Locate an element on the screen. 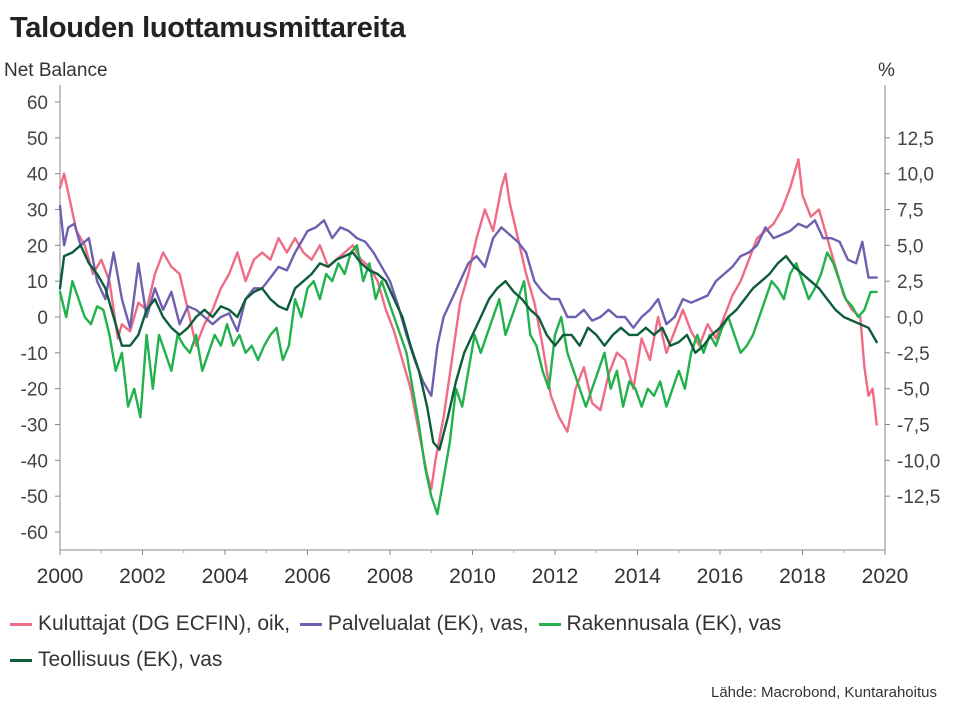 Image resolution: width=959 pixels, height=721 pixels. y-tick-right-label: -10,0 is located at coordinates (918, 461).